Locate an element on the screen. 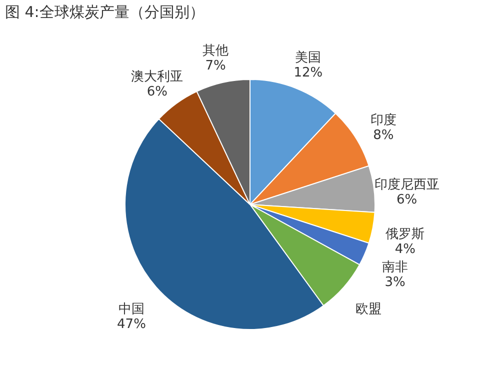 Image resolution: width=500 pixels, height=390 pixels. slice-label: 南非 is located at coordinates (395, 268).